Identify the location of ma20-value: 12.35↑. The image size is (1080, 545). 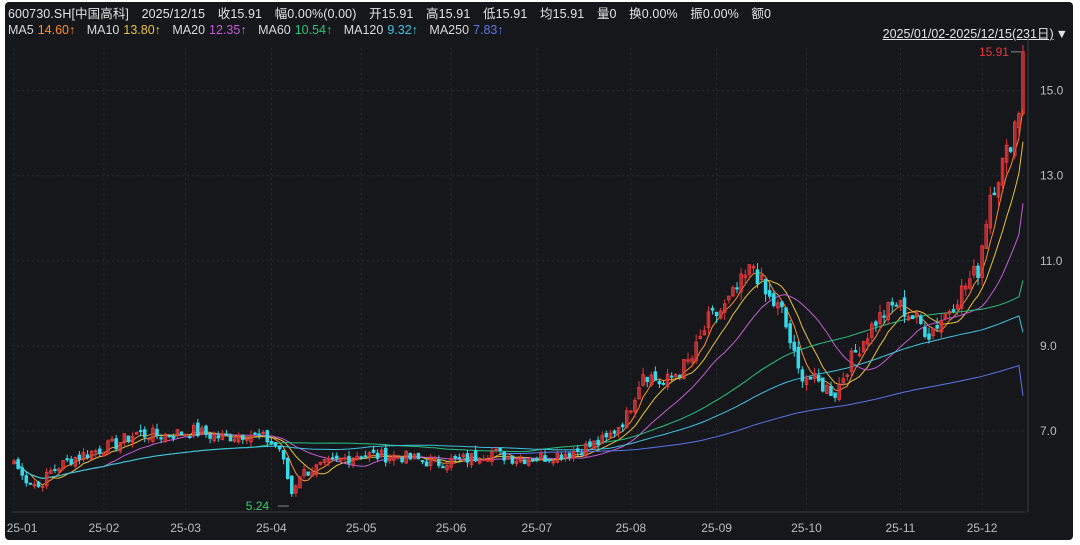
(228, 30).